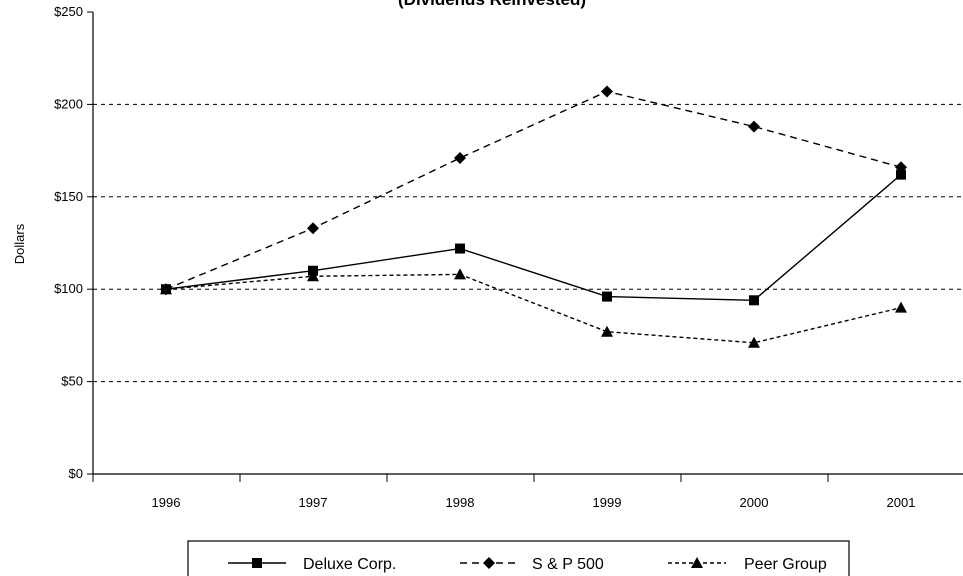 The width and height of the screenshot is (963, 576). What do you see at coordinates (19, 243) in the screenshot?
I see `y-axis-label: Dollars` at bounding box center [19, 243].